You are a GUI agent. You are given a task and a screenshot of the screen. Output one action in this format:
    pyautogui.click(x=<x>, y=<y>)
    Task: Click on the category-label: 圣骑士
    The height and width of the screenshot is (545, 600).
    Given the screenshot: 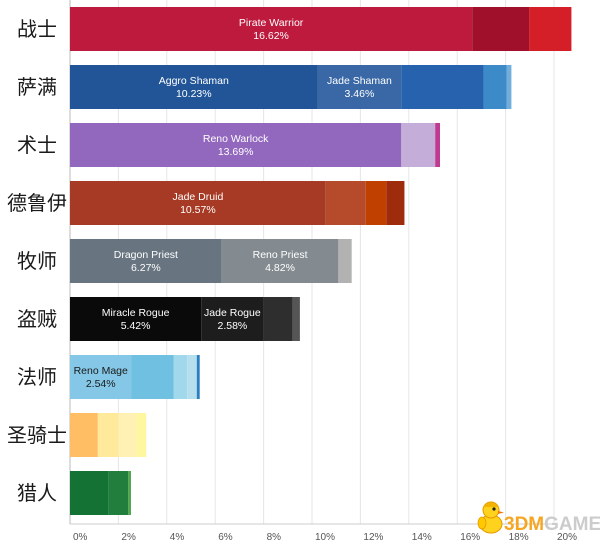 What is the action you would take?
    pyautogui.click(x=37, y=435)
    